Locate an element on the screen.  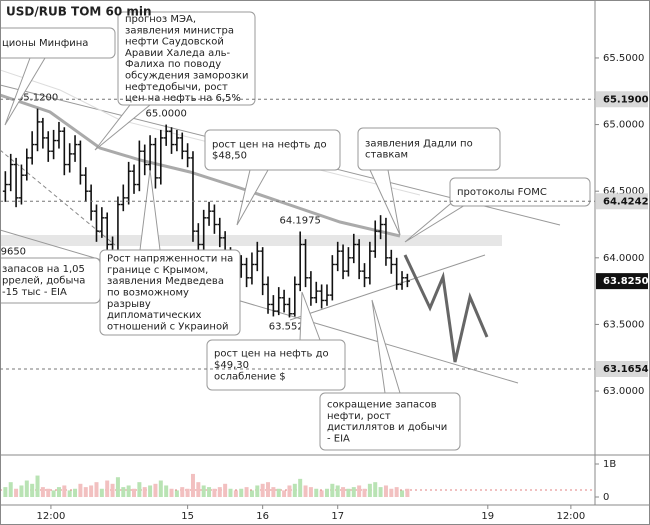
callout-text: заявления Дадли по is located at coordinates (419, 143).